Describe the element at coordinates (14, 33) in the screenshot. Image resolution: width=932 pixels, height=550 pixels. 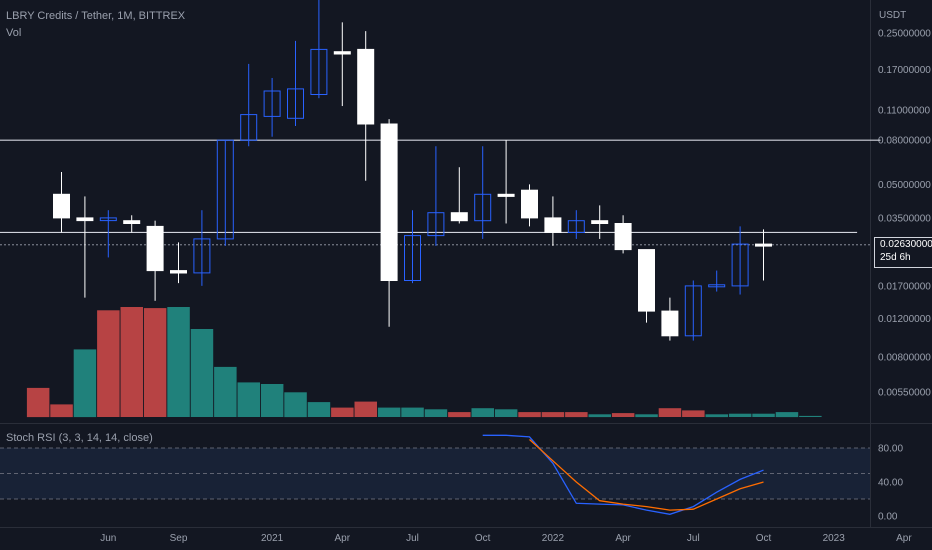
I see `volume-label: Vol` at that location.